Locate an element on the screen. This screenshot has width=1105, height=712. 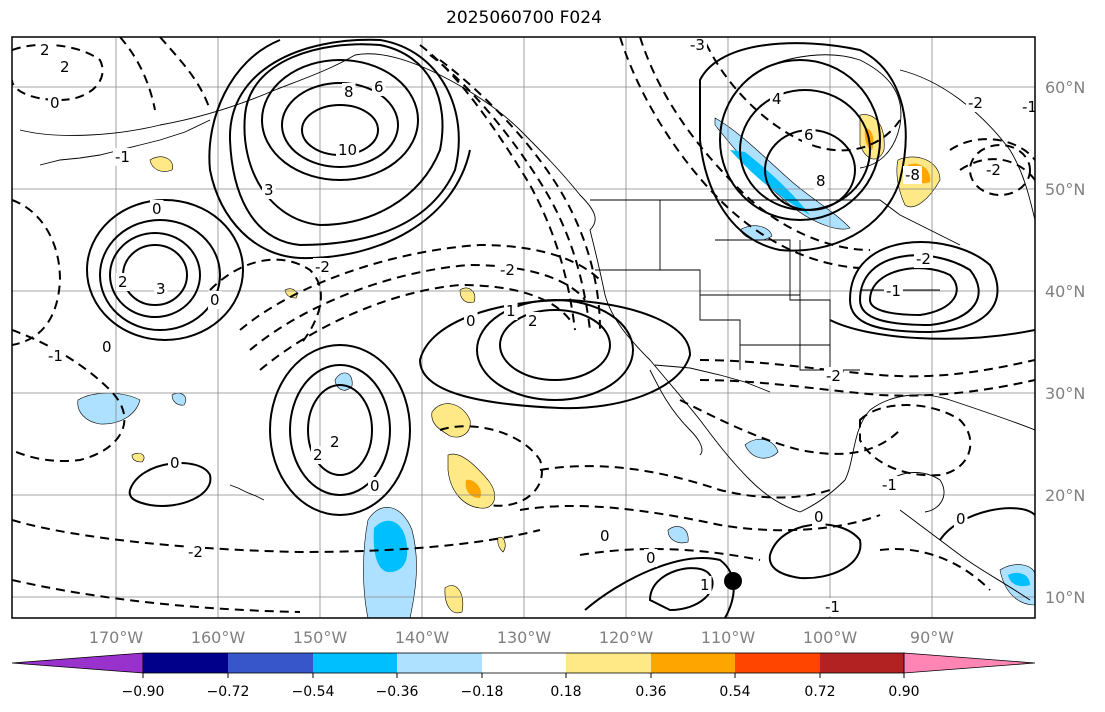
lat-label: 60°N is located at coordinates (1065, 87).